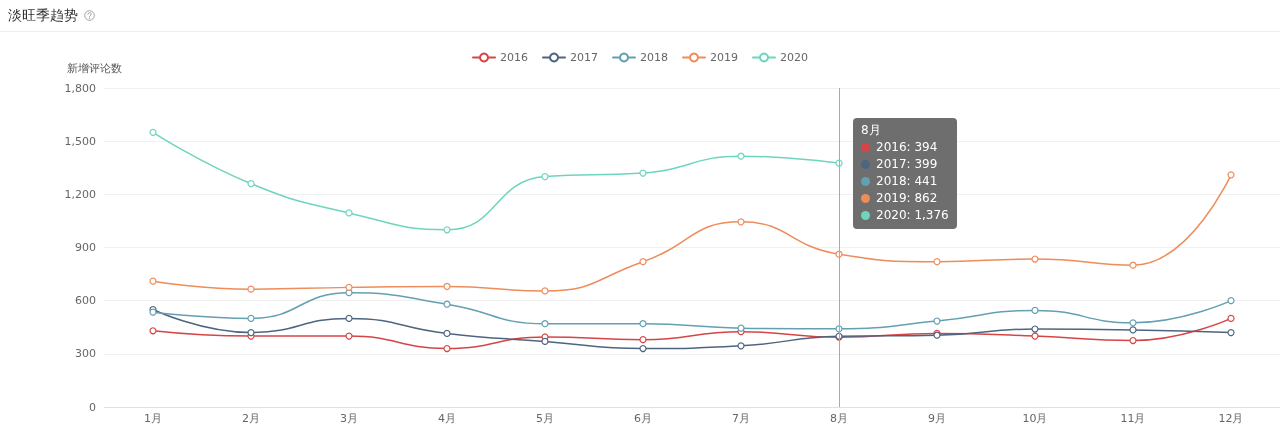 This screenshot has width=1280, height=429. Describe the element at coordinates (1133, 418) in the screenshot. I see `x-tick-label: 11月` at that location.